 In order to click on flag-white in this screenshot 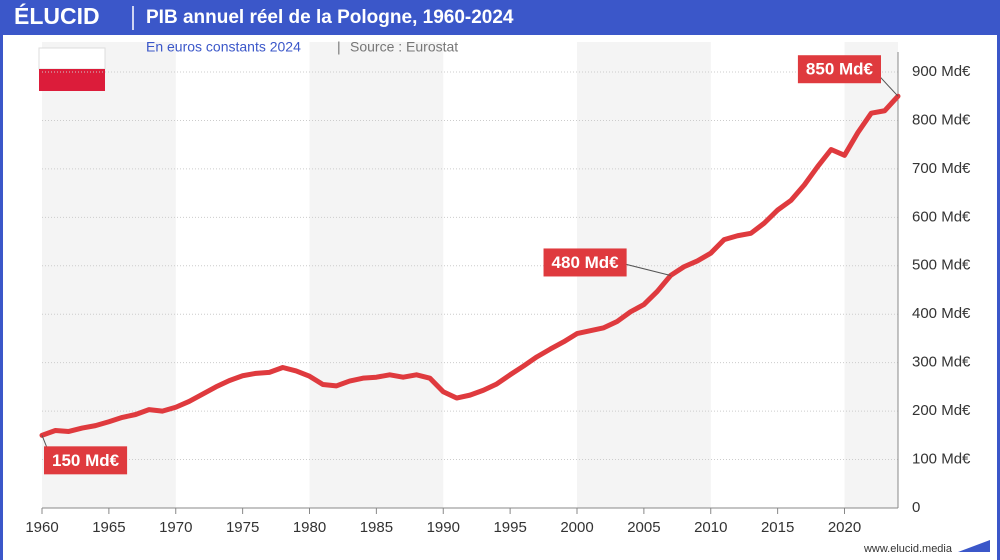, I will do `click(72, 58)`.